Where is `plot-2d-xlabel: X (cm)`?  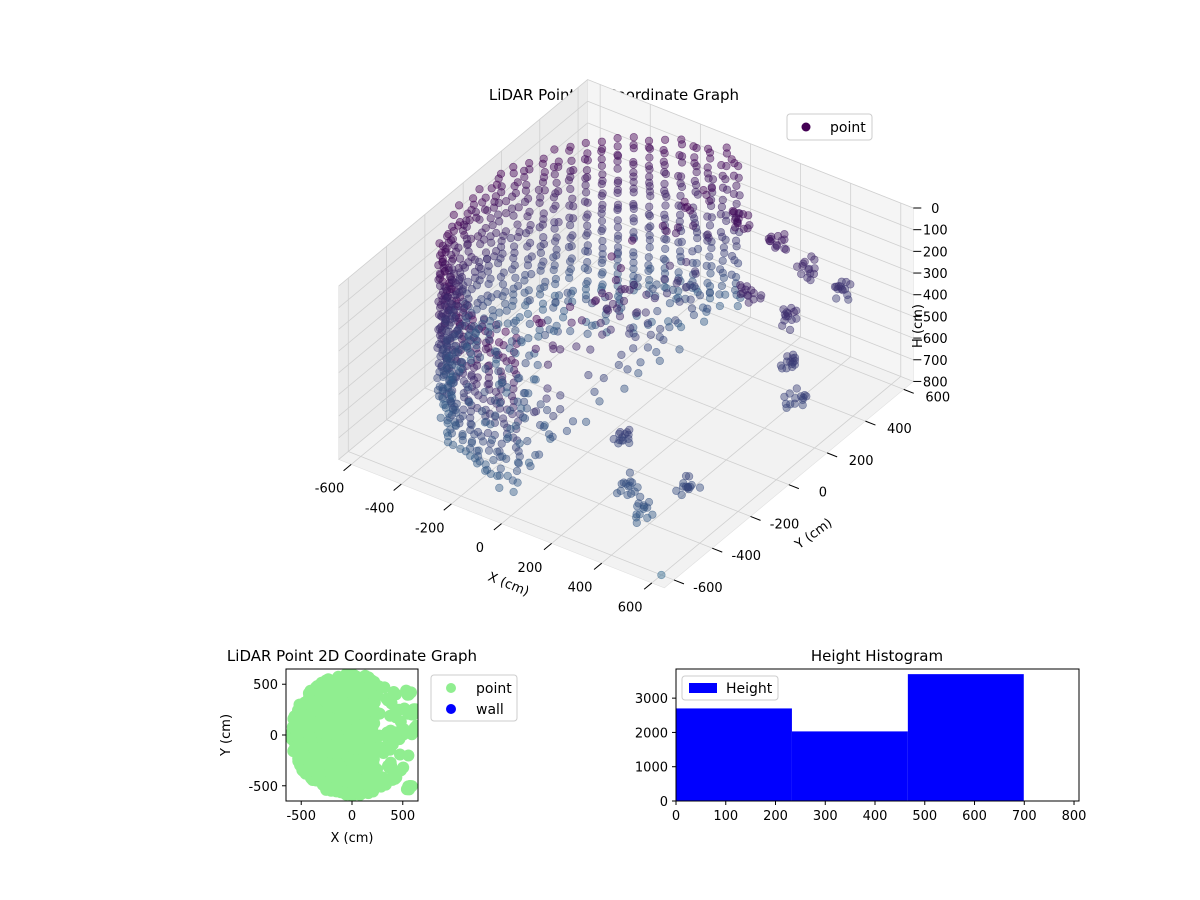
plot-2d-xlabel: X (cm) is located at coordinates (352, 838).